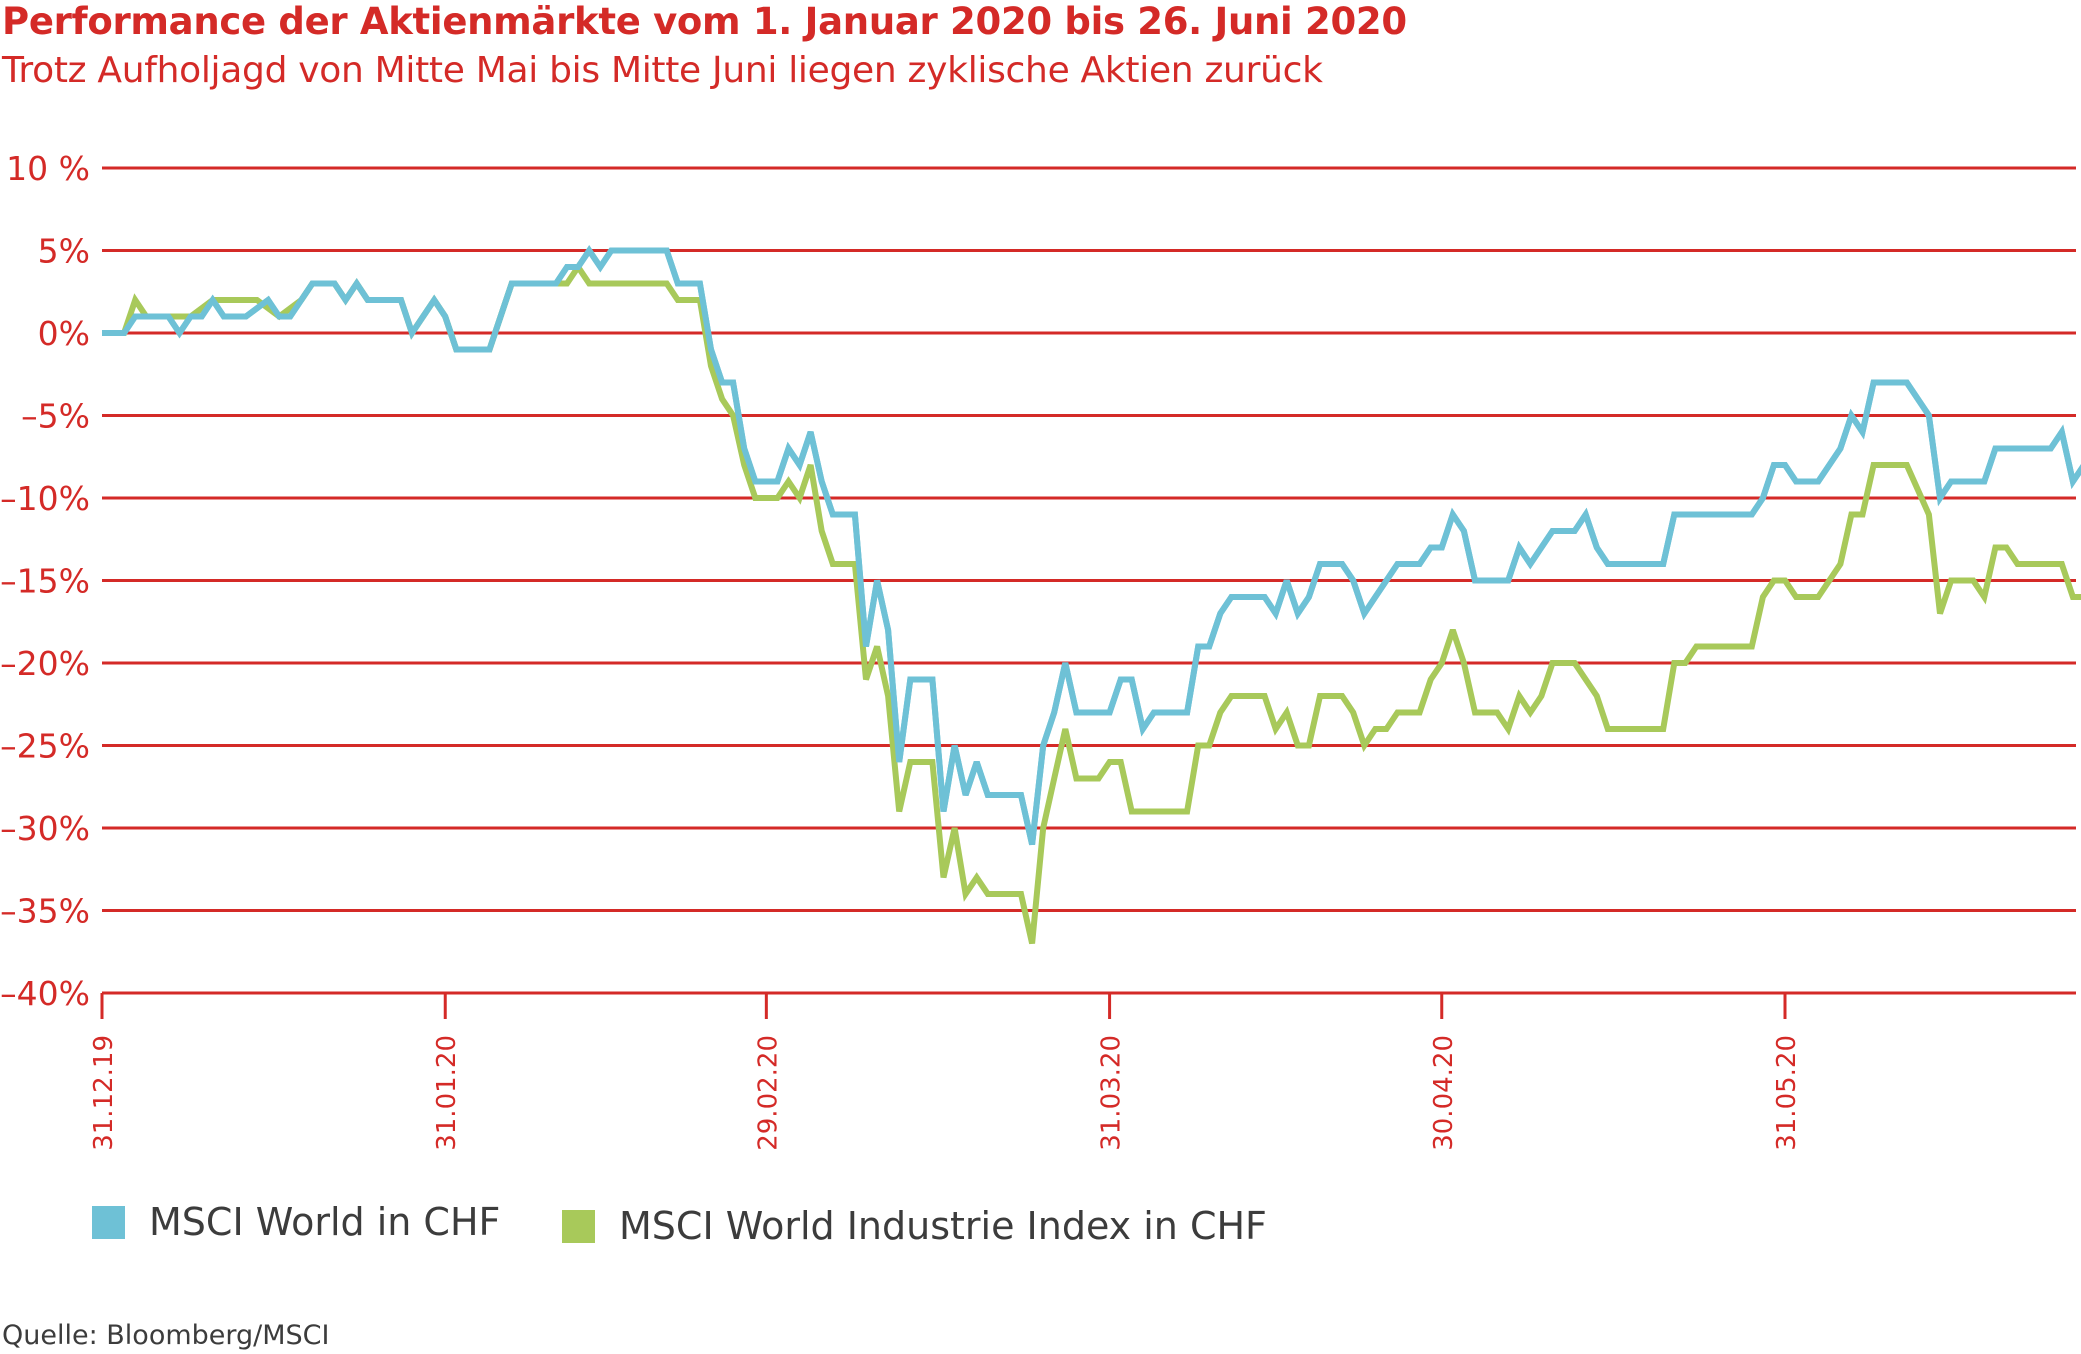  Describe the element at coordinates (768, 1093) in the screenshot. I see `x-tick-label: 29.02.20` at that location.